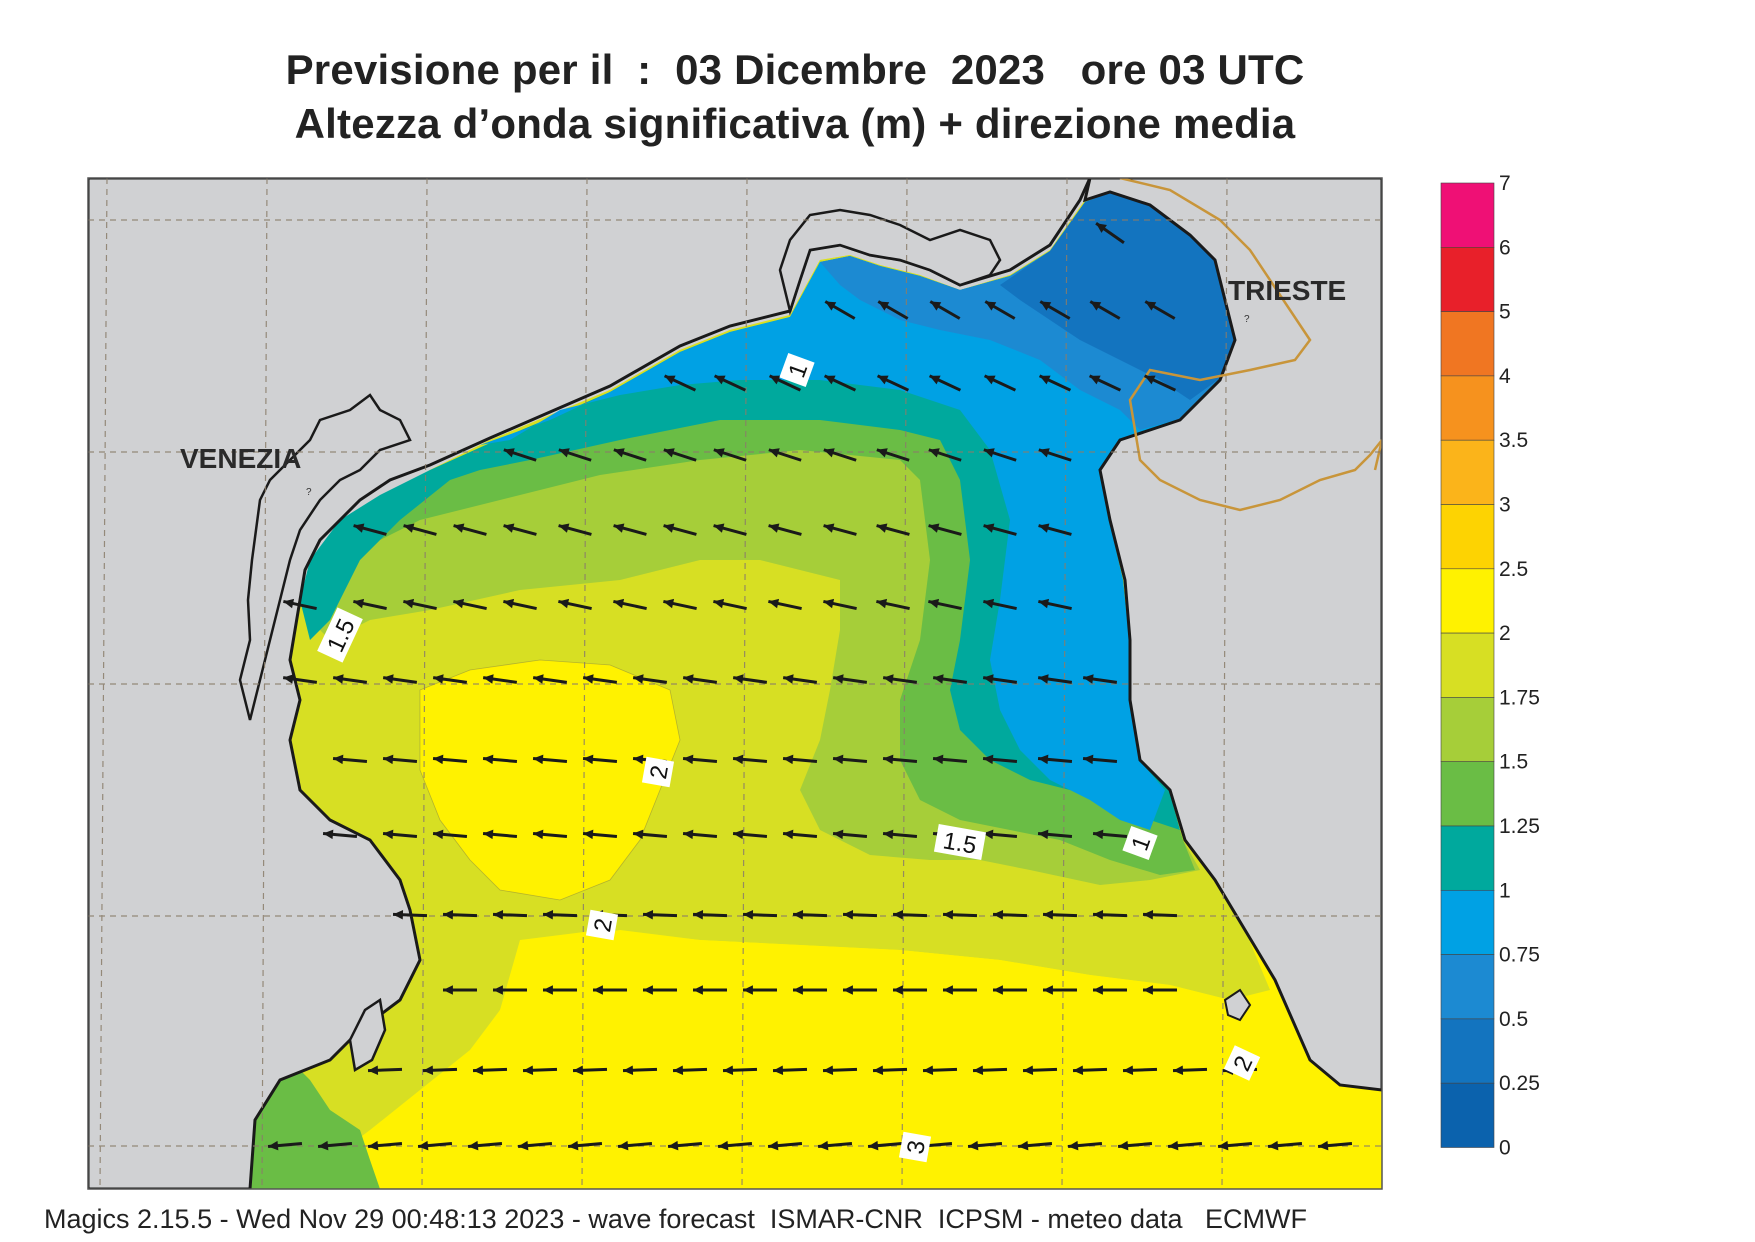 The height and width of the screenshot is (1242, 1755). I want to click on place-label-trieste: TRIESTE, so click(1287, 290).